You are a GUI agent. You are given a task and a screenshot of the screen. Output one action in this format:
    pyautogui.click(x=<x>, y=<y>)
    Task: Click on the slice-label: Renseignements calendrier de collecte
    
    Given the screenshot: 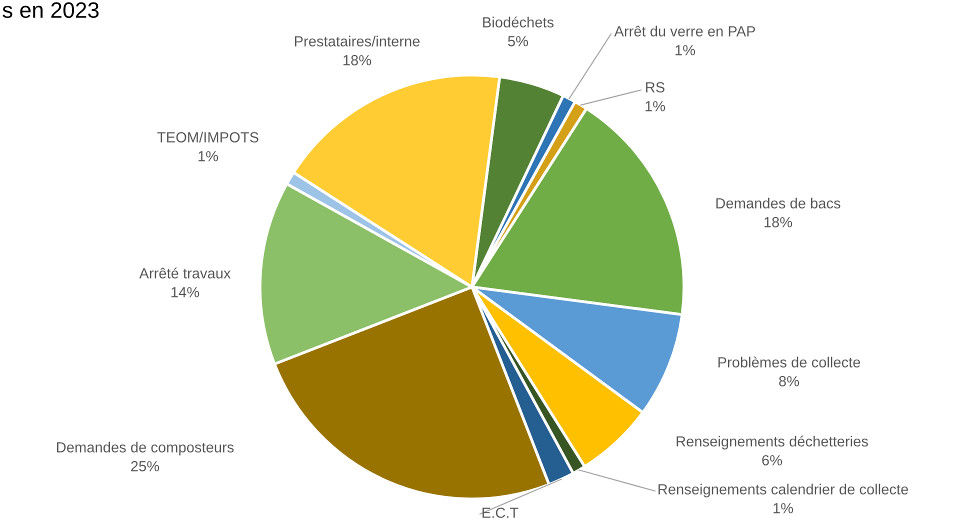 What is the action you would take?
    pyautogui.click(x=783, y=491)
    